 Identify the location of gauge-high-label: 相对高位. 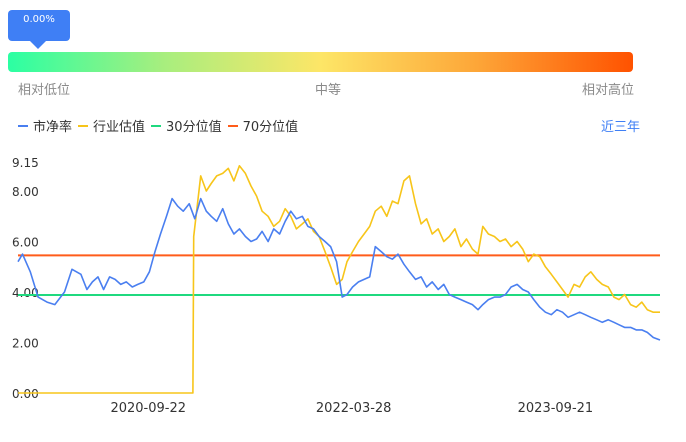
(608, 90).